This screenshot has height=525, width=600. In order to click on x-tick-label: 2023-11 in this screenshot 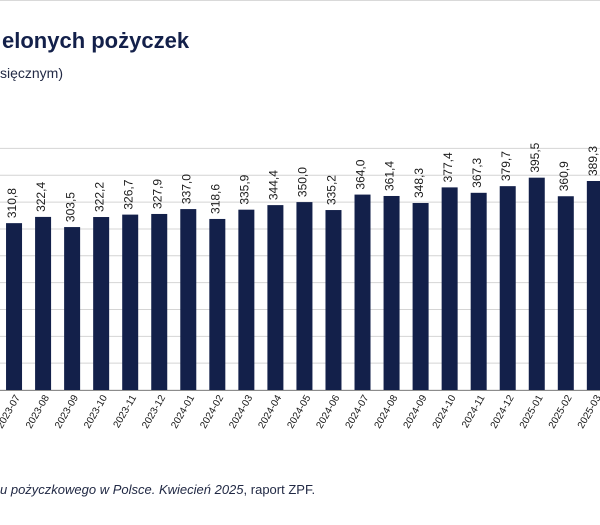, I will do `click(126, 411)`.